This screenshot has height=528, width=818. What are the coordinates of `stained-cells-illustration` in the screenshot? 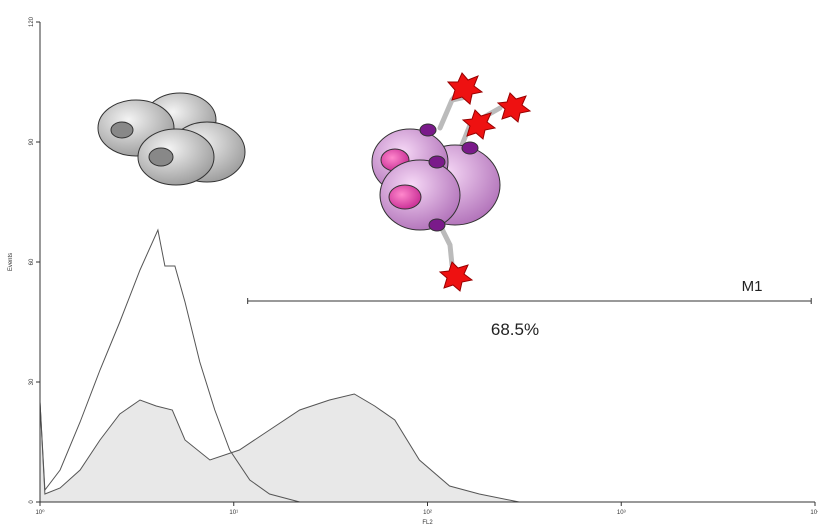 It's located at (451, 182).